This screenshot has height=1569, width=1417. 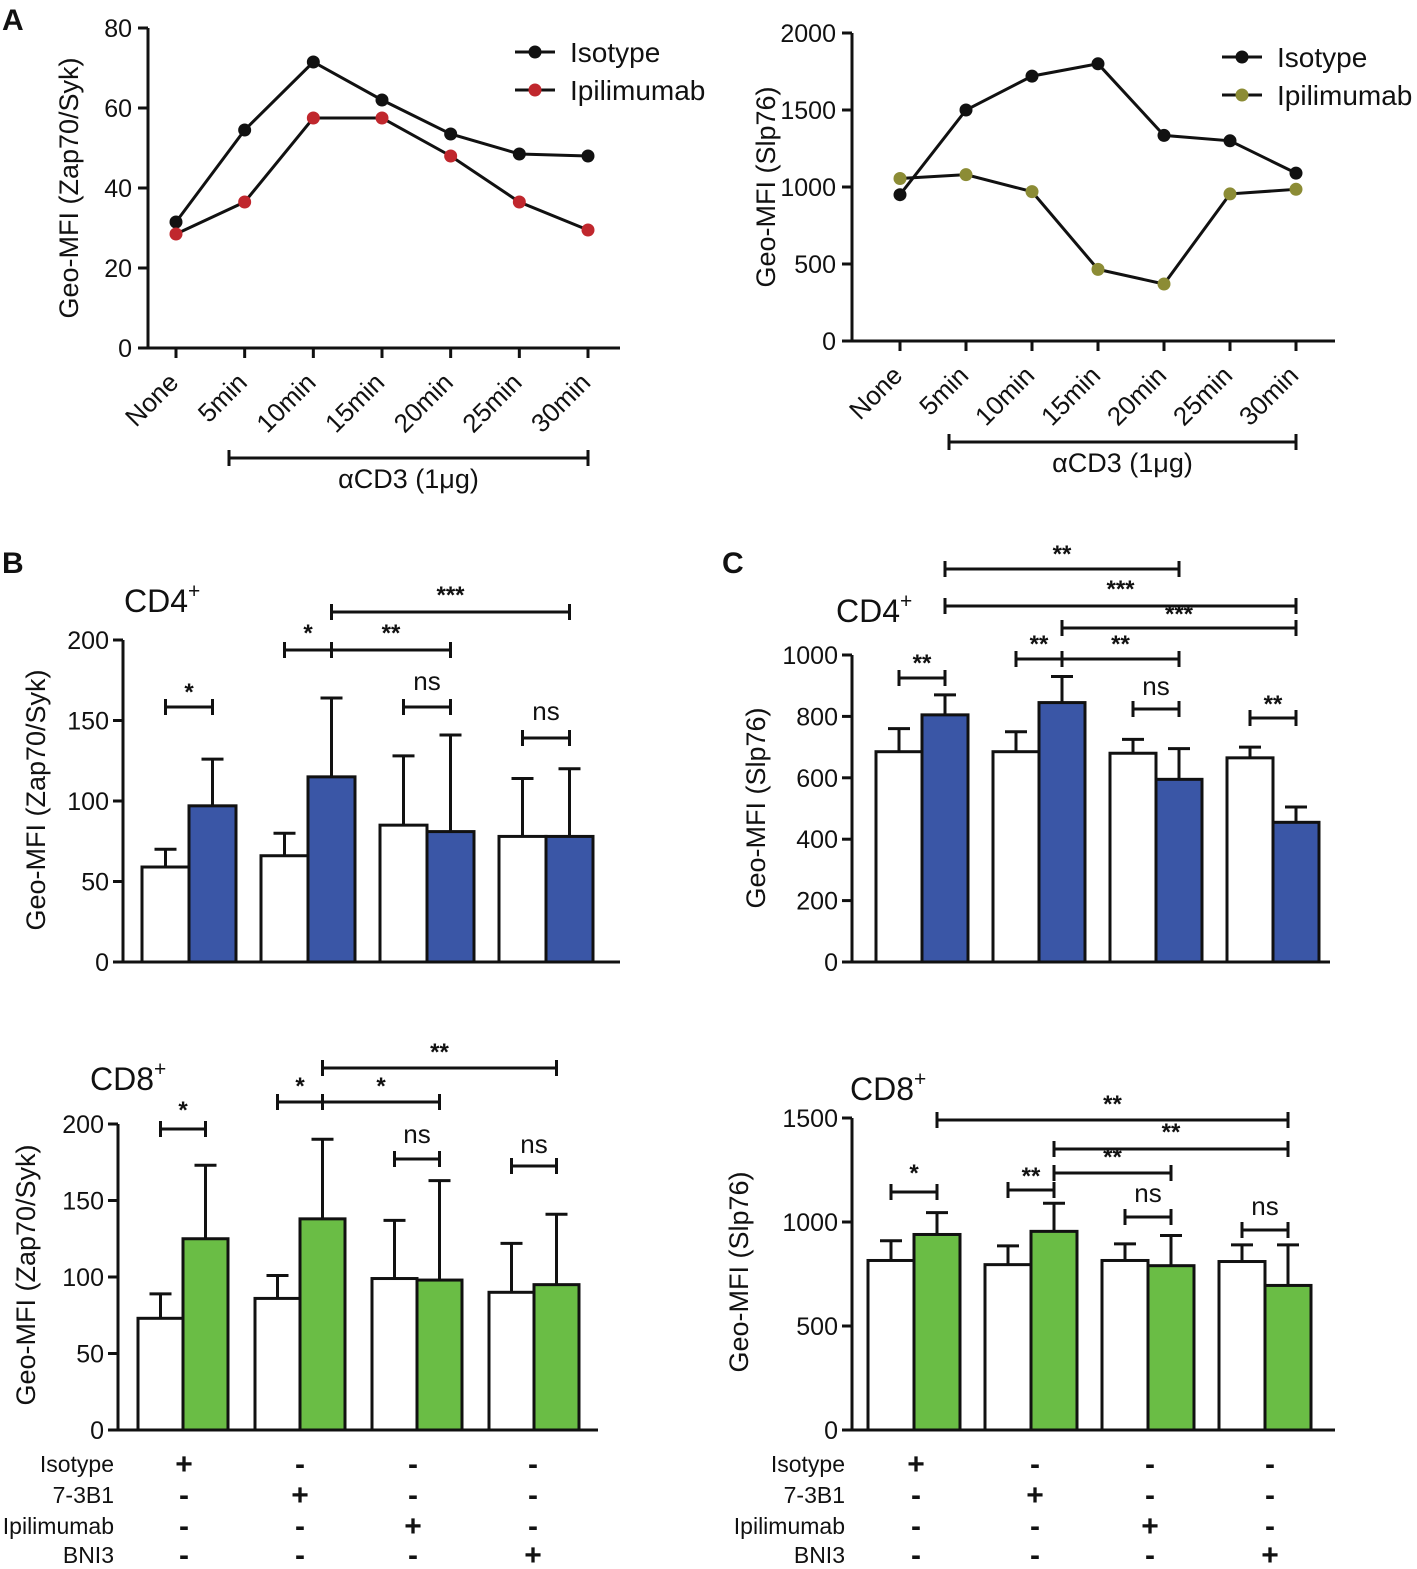 What do you see at coordinates (819, 1555) in the screenshot?
I see `treatment-label: BNI3` at bounding box center [819, 1555].